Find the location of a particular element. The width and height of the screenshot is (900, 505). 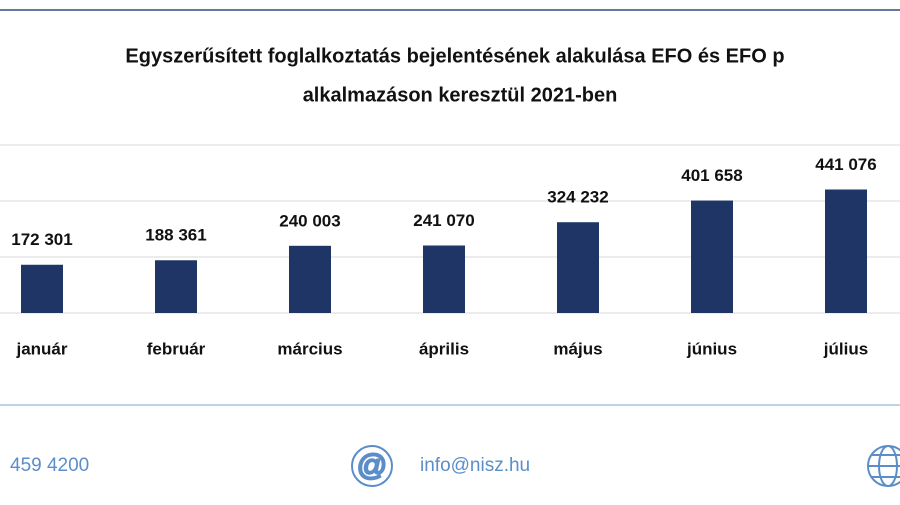

globe-icon is located at coordinates (883, 466).